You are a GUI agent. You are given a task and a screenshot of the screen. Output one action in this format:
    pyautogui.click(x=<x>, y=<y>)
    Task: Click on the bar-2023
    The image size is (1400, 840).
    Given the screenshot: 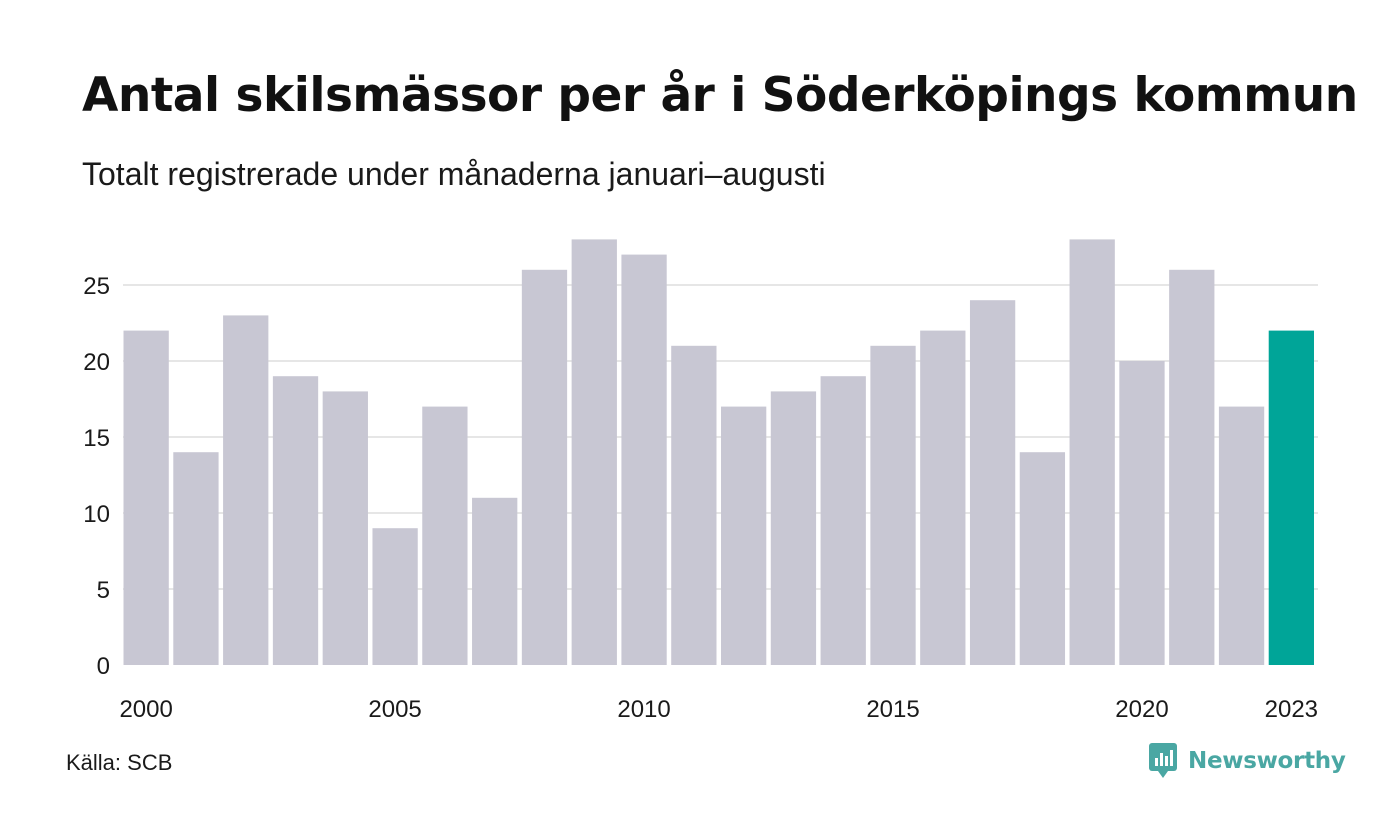 What is the action you would take?
    pyautogui.click(x=1291, y=497)
    